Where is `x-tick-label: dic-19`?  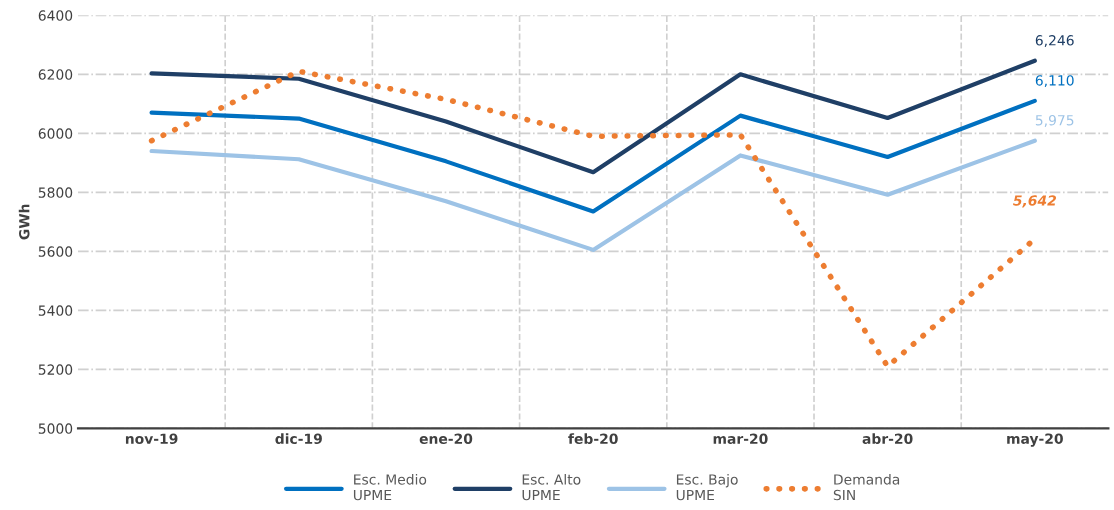 x-tick-label: dic-19 is located at coordinates (298, 439).